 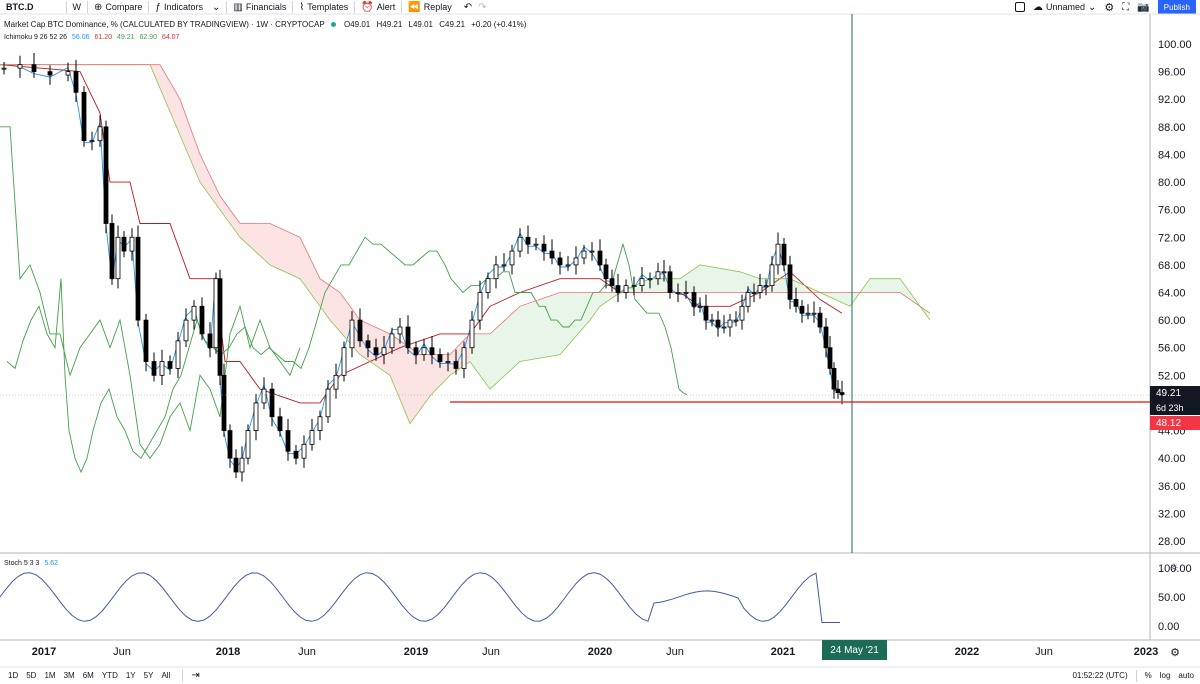 I want to click on replay-icon: ⏪, so click(x=414, y=7).